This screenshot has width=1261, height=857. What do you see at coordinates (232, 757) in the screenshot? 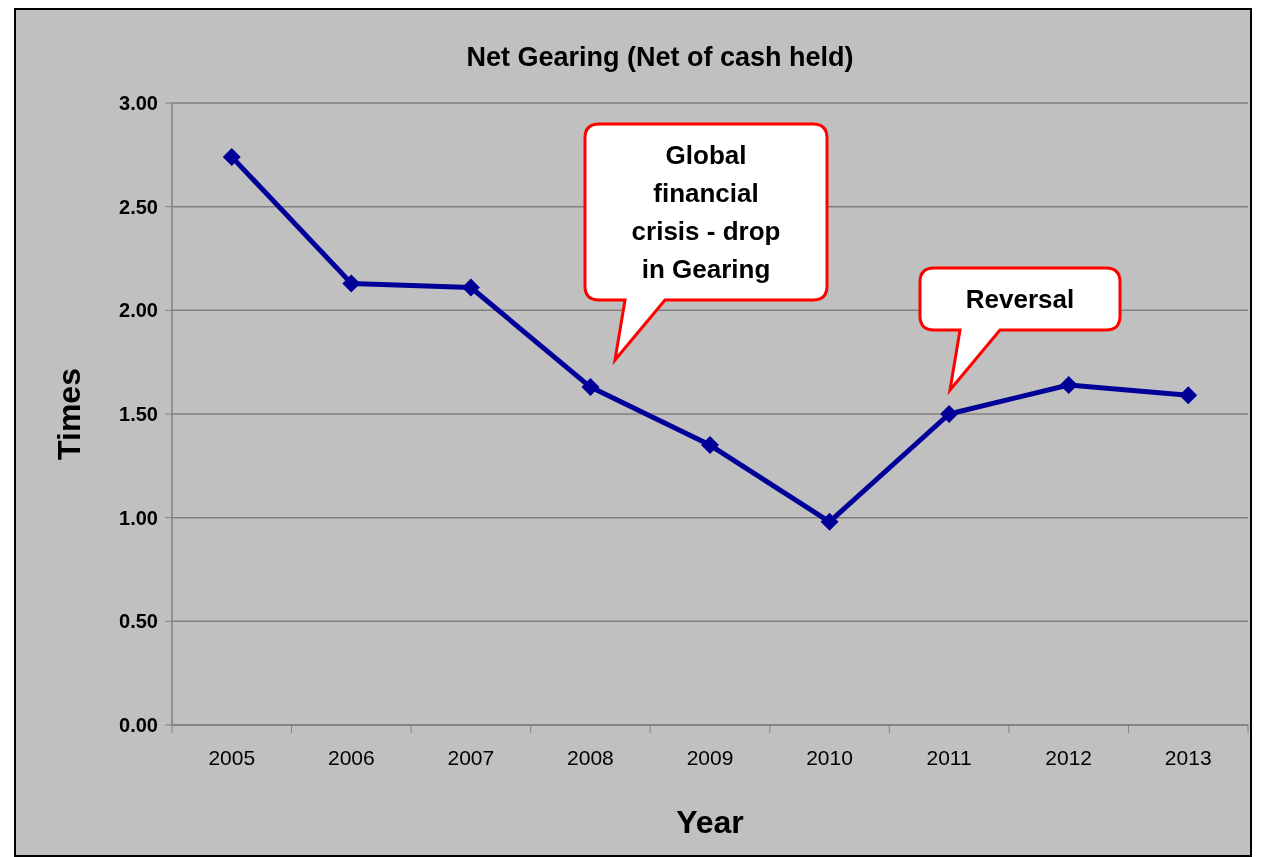
I see `x-tick-label: 2005` at bounding box center [232, 757].